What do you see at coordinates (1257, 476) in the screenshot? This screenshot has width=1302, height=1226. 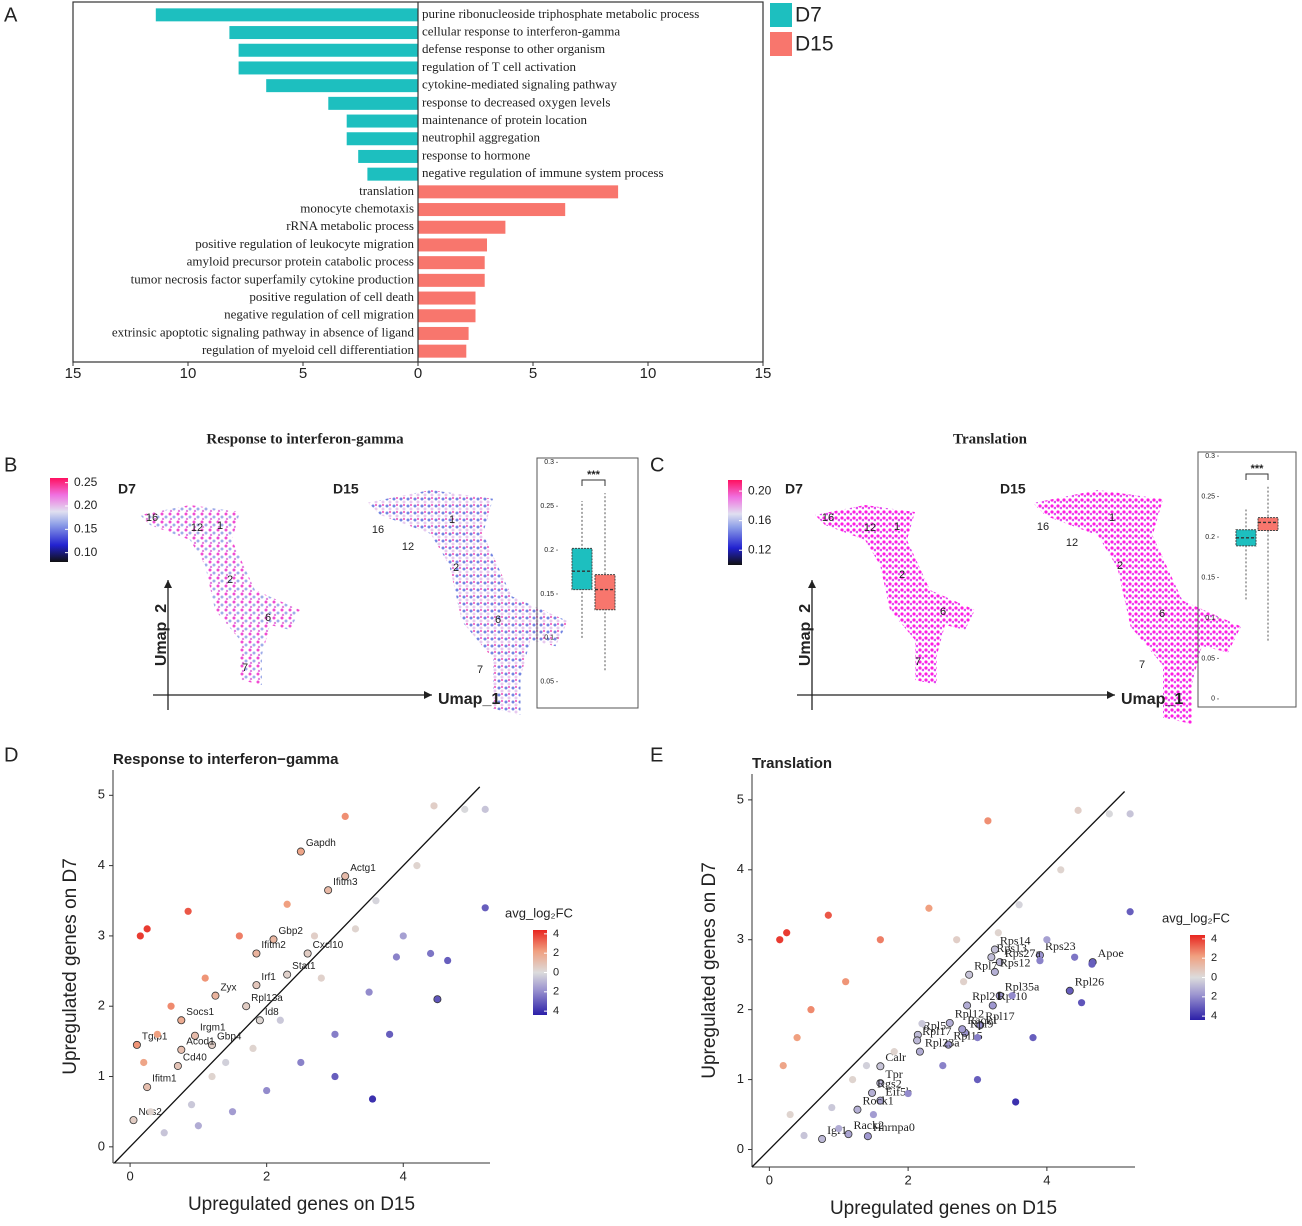 I see `significance-bracket` at bounding box center [1257, 476].